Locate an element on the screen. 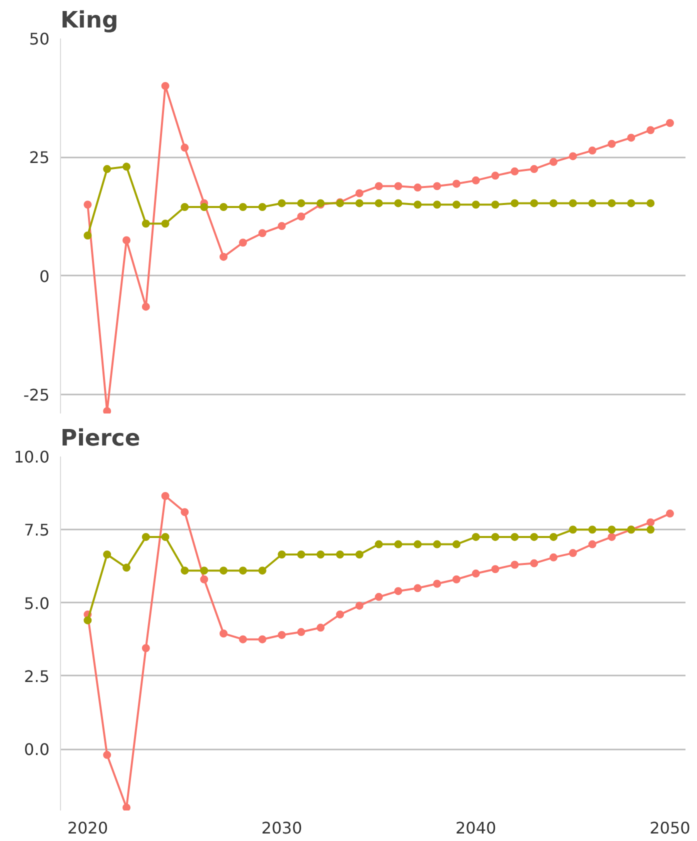  y-tick-label: 7.5 is located at coordinates (37, 530).